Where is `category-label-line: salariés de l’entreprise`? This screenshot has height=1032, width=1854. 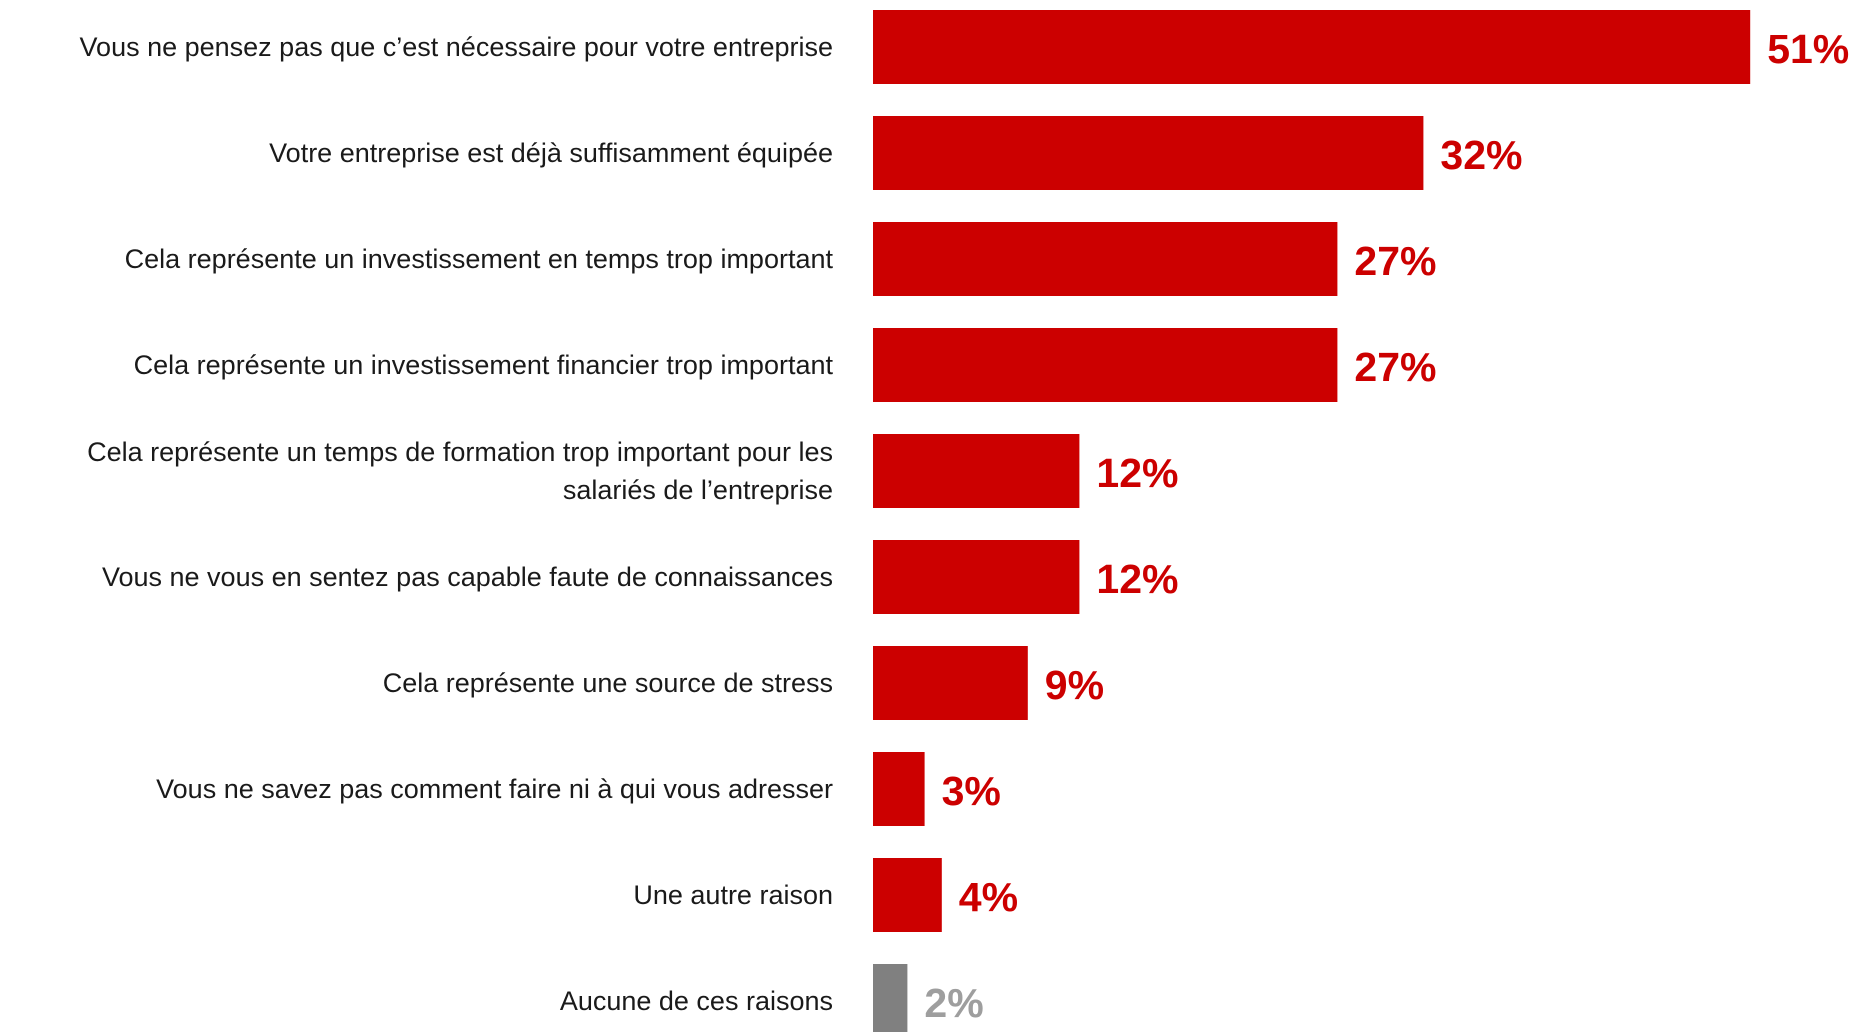 category-label-line: salariés de l’entreprise is located at coordinates (698, 490).